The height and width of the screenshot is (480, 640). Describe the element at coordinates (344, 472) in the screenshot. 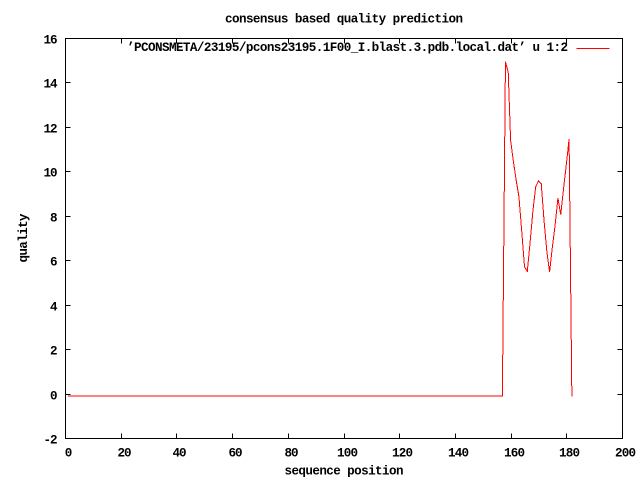

I see `svg-text: sequence position` at that location.